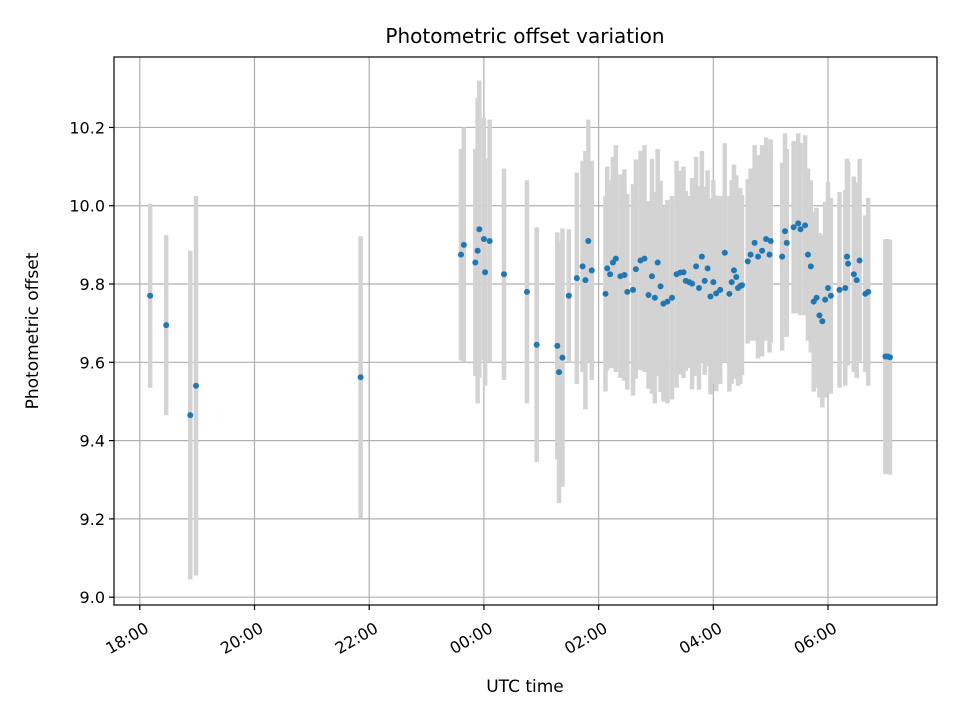 Image resolution: width=960 pixels, height=720 pixels. What do you see at coordinates (33, 330) in the screenshot?
I see `y-axis-title: Photometric offset` at bounding box center [33, 330].